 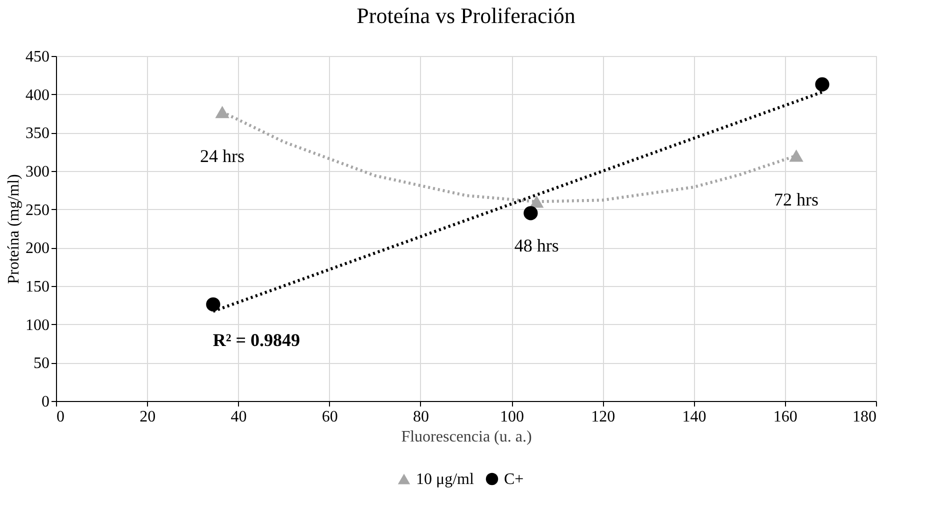 I want to click on annotation: R² = 0.9849, so click(x=256, y=340).